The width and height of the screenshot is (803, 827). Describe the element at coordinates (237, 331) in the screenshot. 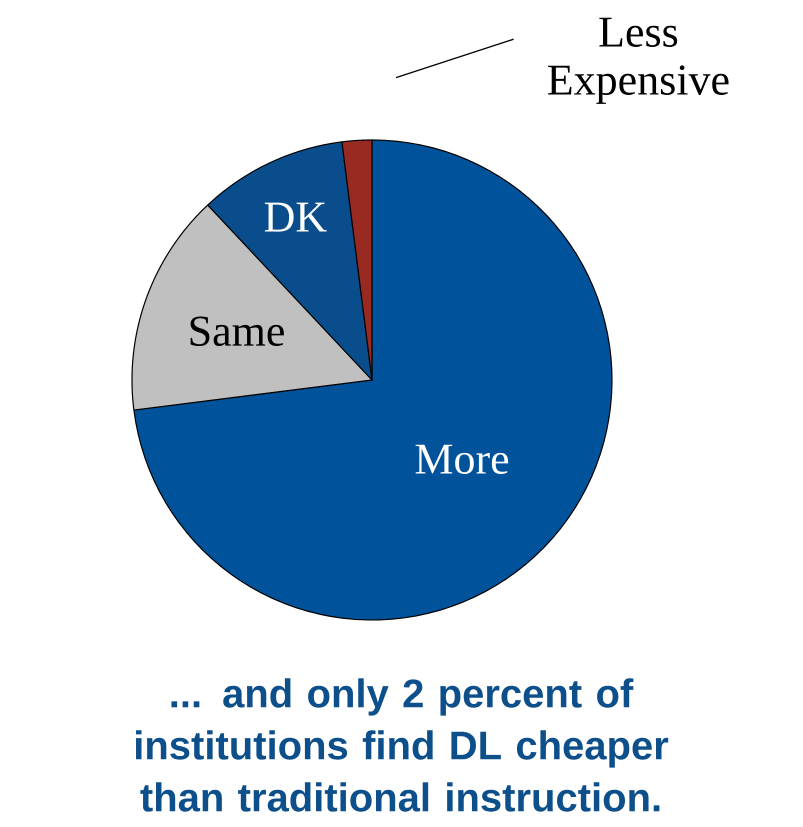

I see `slice-label: Same` at that location.